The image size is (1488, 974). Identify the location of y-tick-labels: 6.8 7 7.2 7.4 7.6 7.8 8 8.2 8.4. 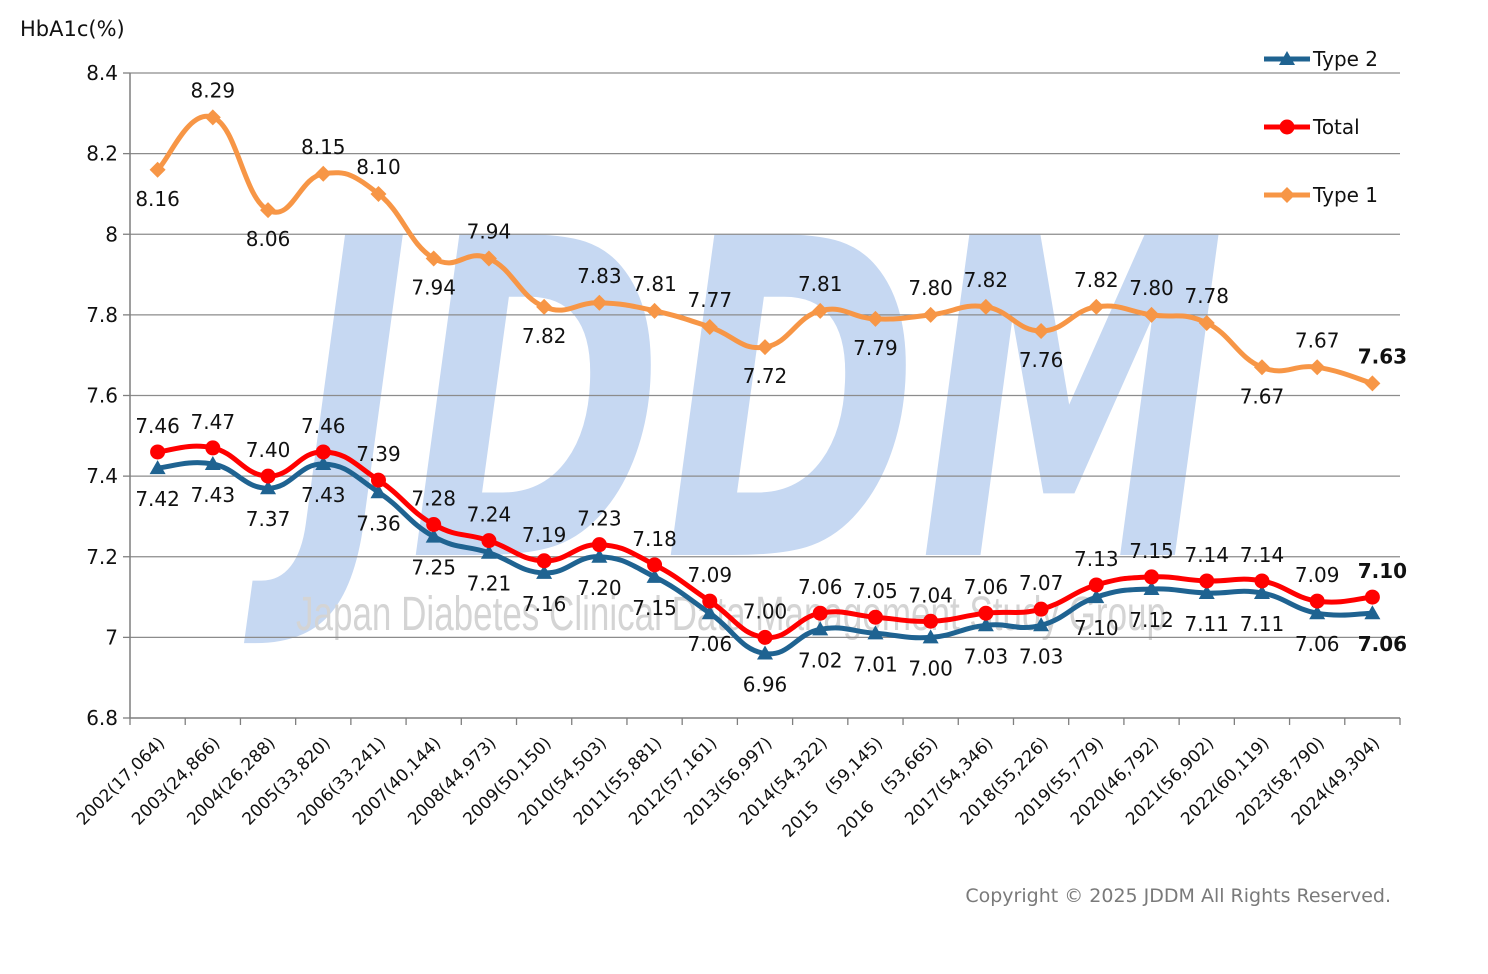
(102, 395).